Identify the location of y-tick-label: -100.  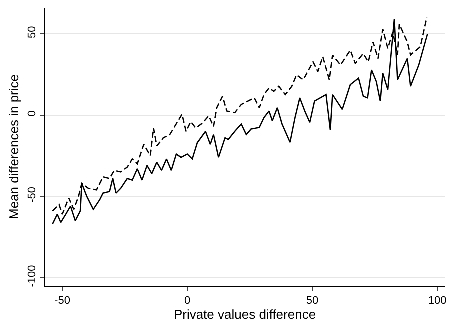
(32, 276).